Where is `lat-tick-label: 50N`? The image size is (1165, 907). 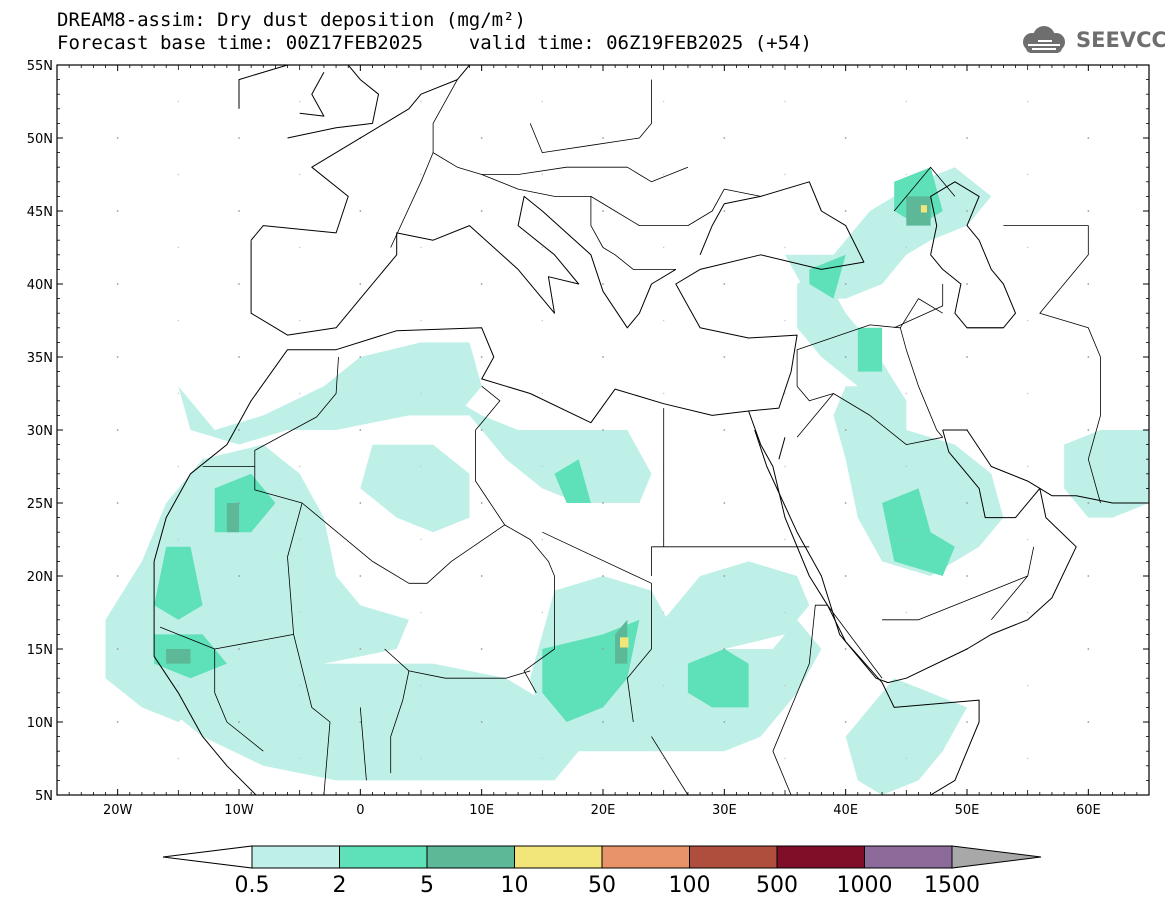 lat-tick-label: 50N is located at coordinates (40, 139).